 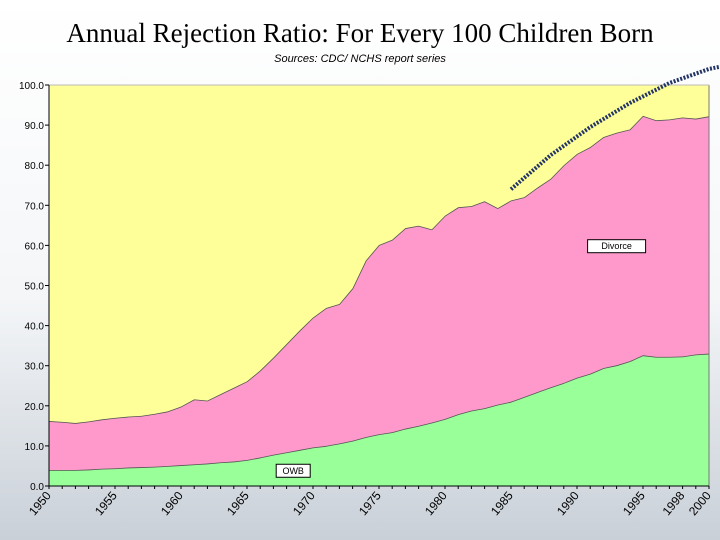 I want to click on y-tick-label: 20.0, so click(x=35, y=407).